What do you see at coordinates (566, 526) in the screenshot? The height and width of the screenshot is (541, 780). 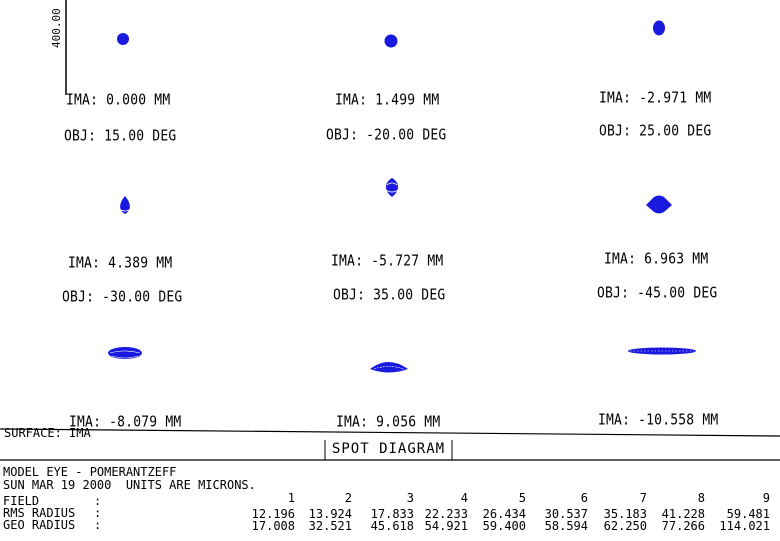 I see `geo-value-6: 58.594` at bounding box center [566, 526].